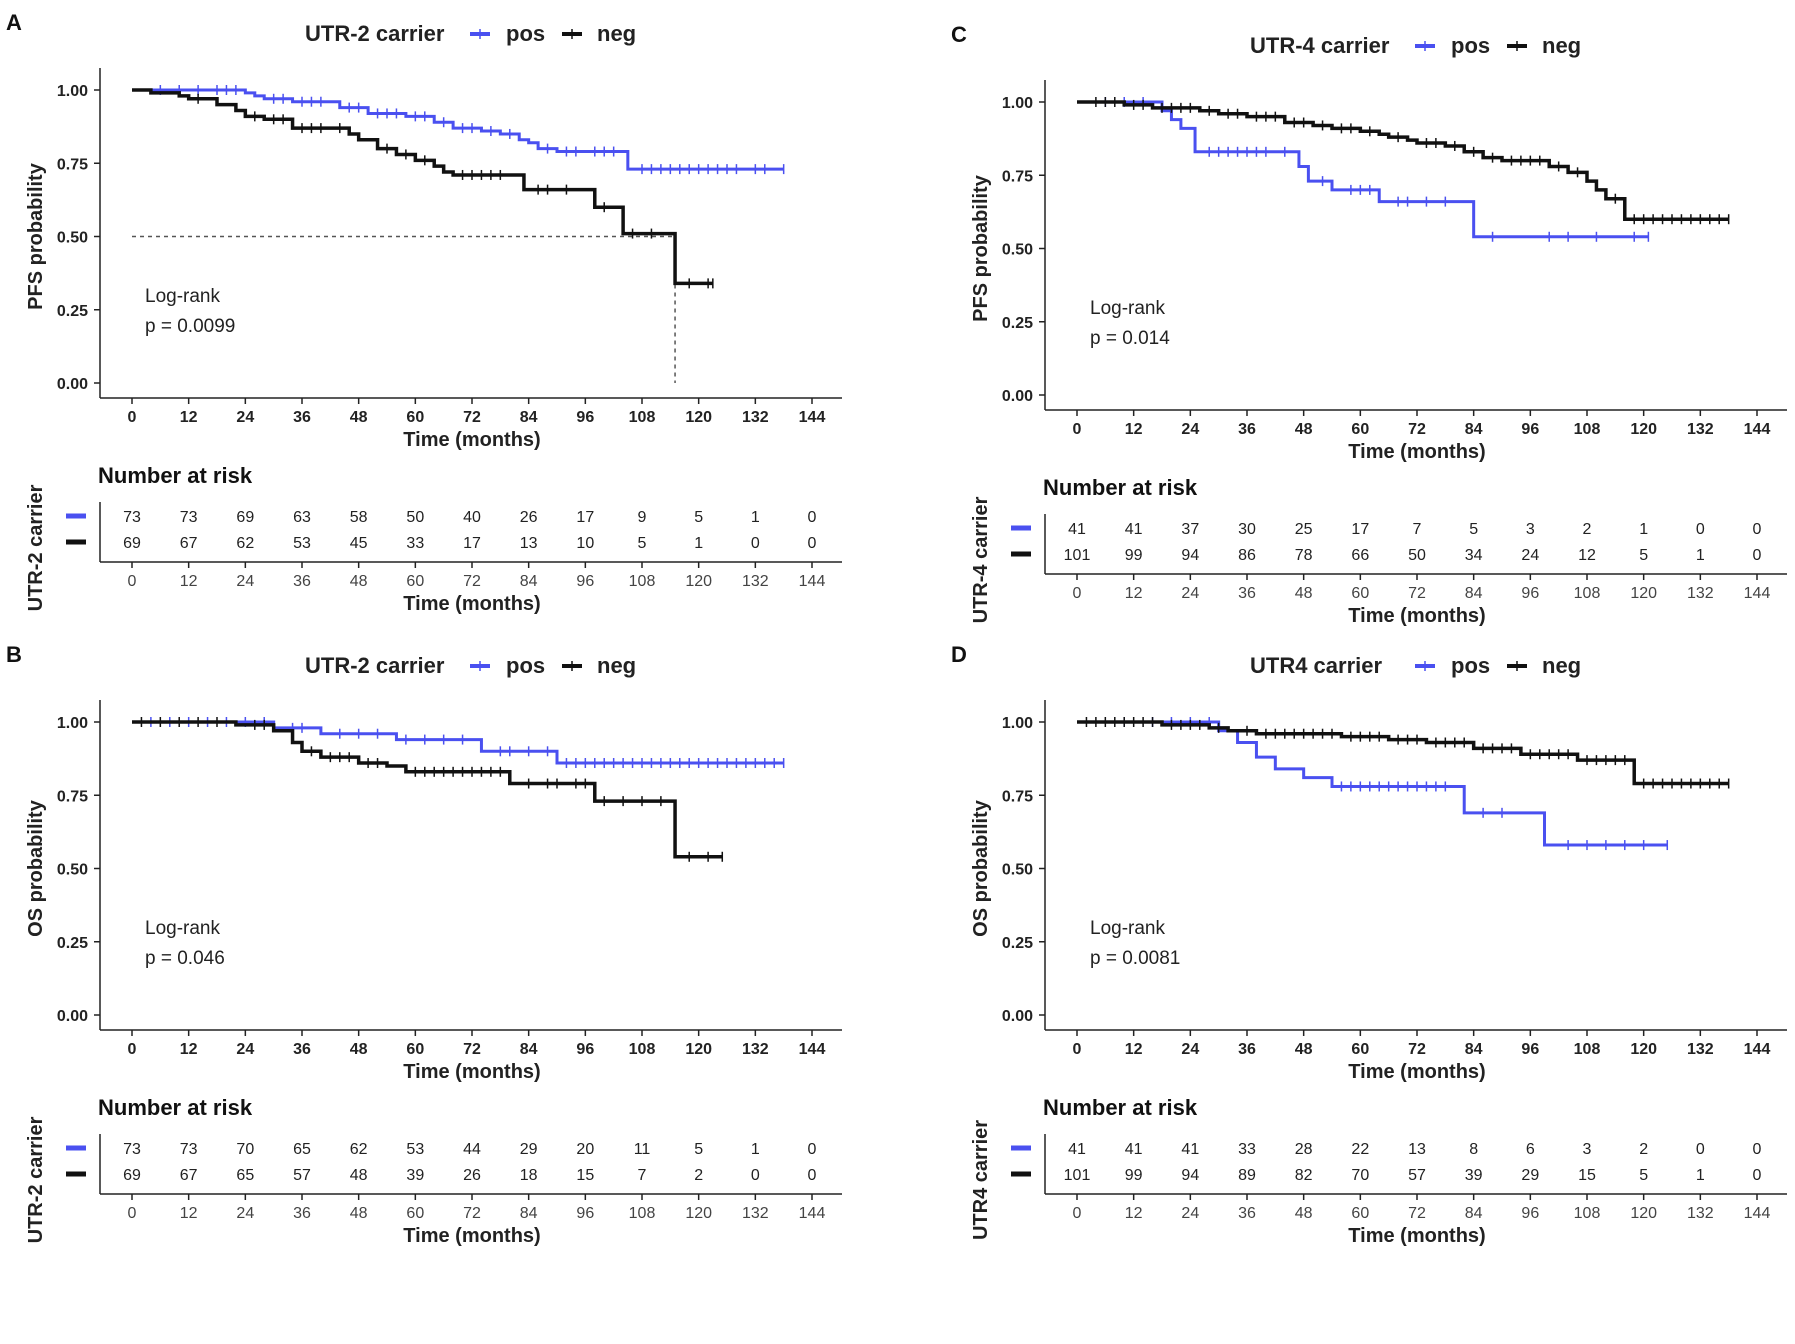  What do you see at coordinates (1530, 555) in the screenshot?
I see `risk-count-neg: 24` at bounding box center [1530, 555].